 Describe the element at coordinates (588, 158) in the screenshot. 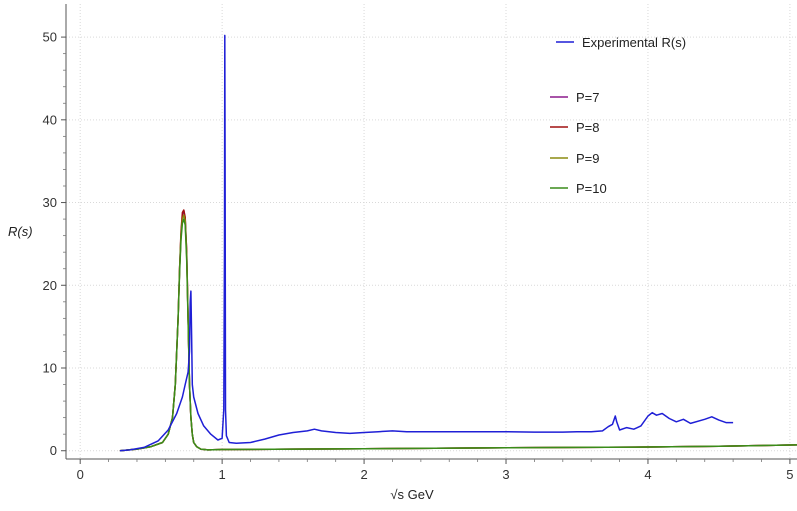

I see `legend-label-3: P=9` at that location.